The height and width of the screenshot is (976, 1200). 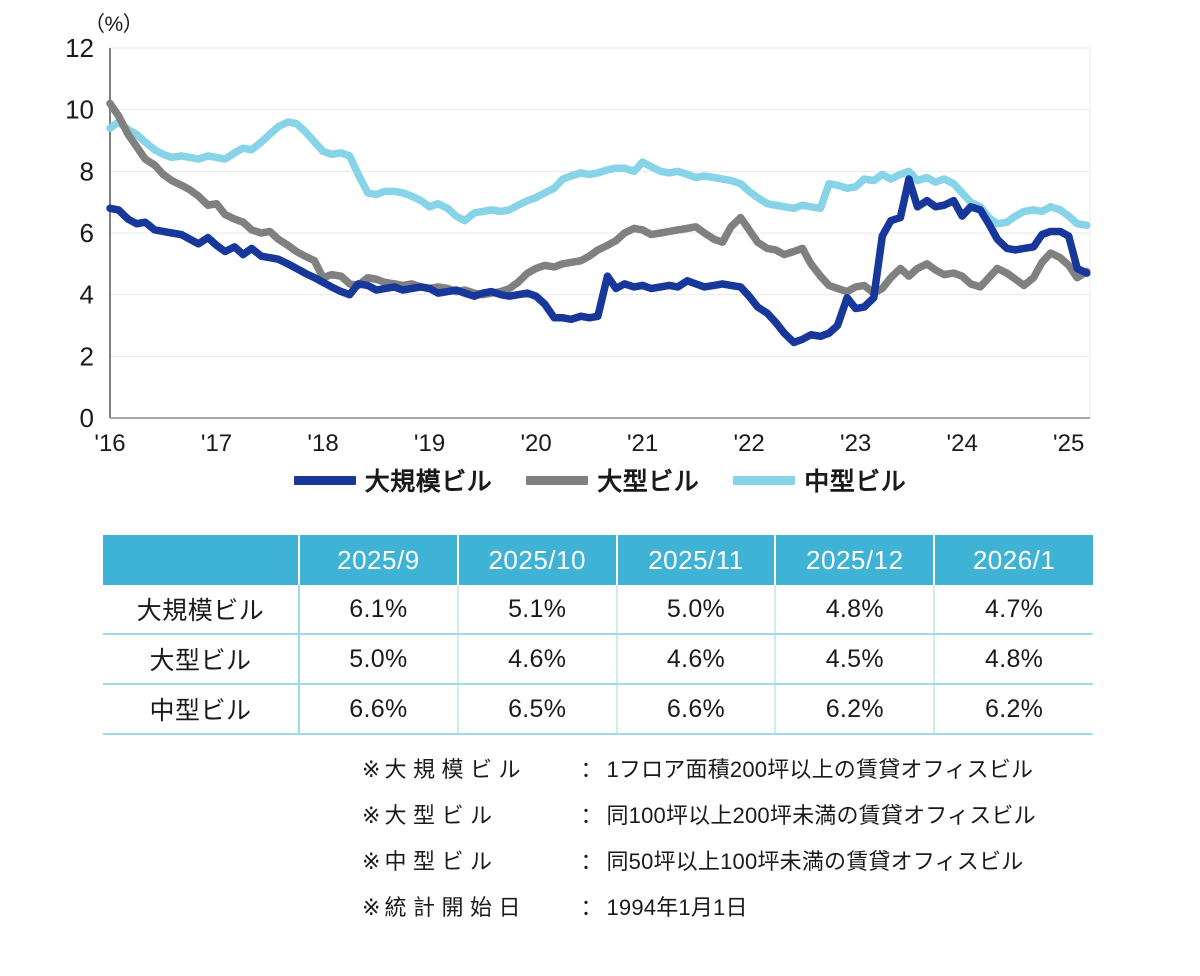 What do you see at coordinates (696, 610) in the screenshot?
I see `table-cell-r0-c2: 5.0%` at bounding box center [696, 610].